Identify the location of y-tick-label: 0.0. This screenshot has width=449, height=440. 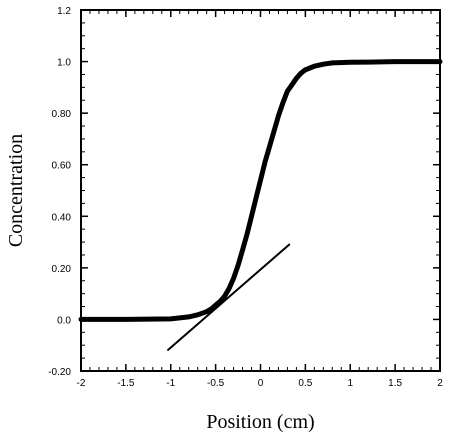
(64, 320).